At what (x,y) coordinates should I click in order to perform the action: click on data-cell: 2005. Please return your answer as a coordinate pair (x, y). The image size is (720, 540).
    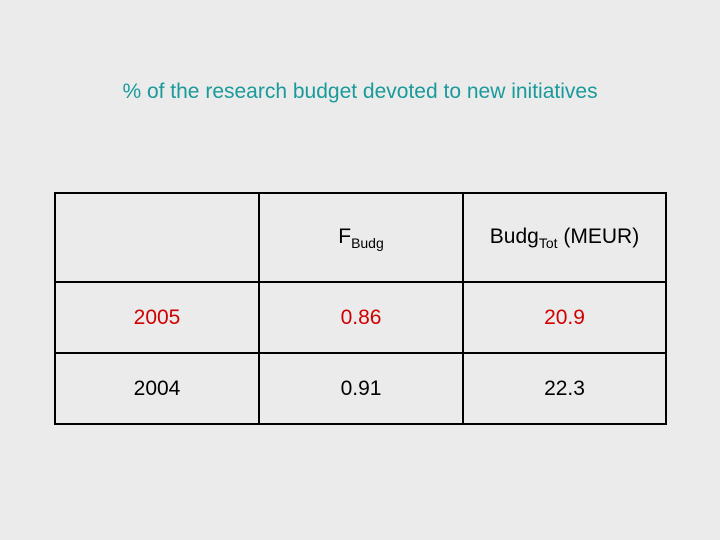
    Looking at the image, I should click on (157, 317).